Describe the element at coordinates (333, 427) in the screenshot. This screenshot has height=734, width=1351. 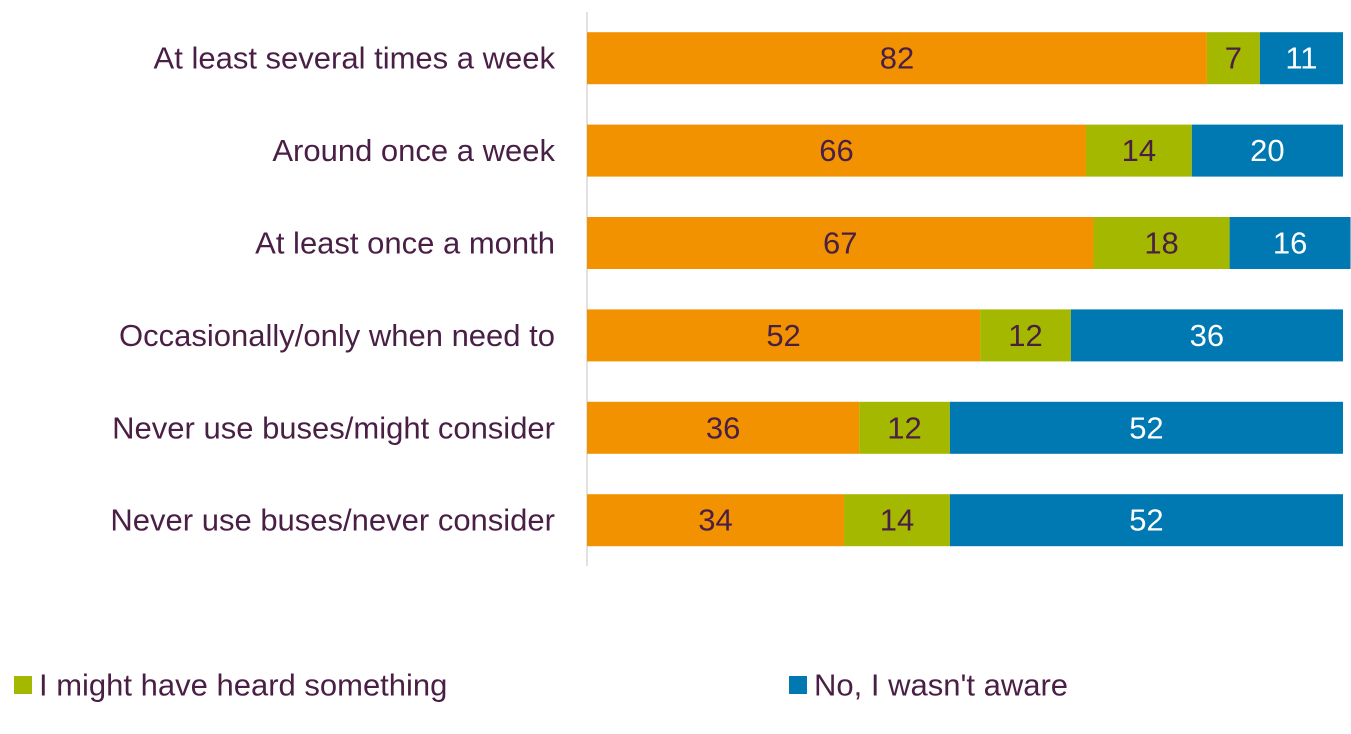
I see `category-label: Never use buses/might consider` at that location.